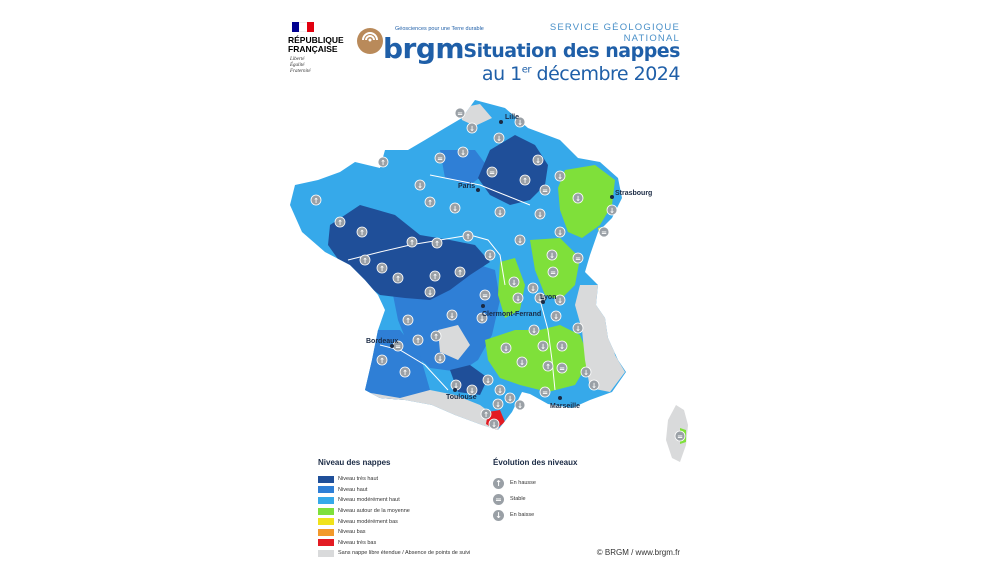 The width and height of the screenshot is (1000, 562). What do you see at coordinates (303, 27) in the screenshot?
I see `french-flag-icon` at bounding box center [303, 27].